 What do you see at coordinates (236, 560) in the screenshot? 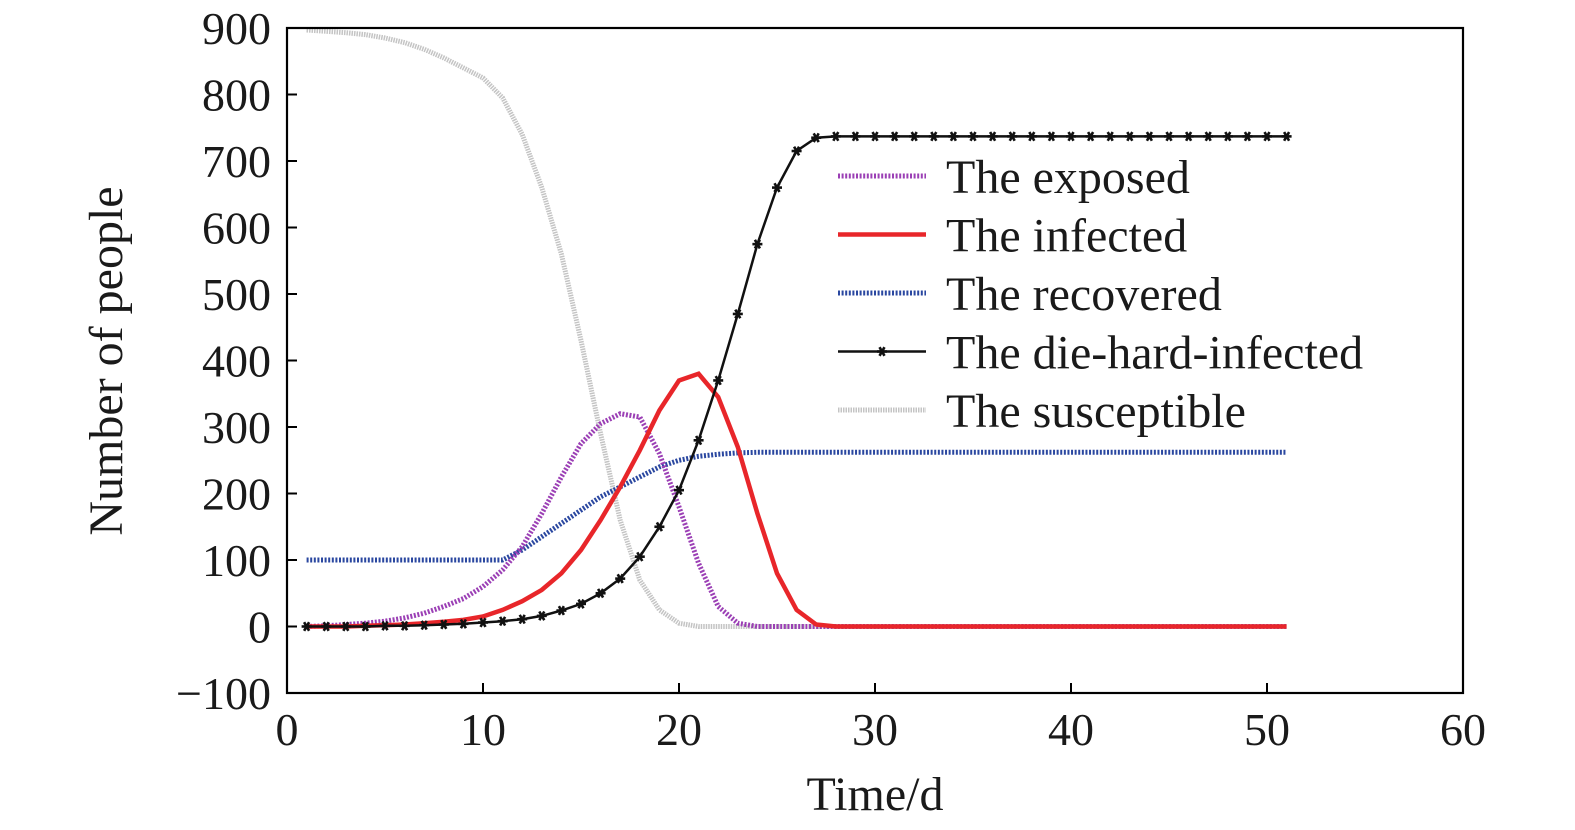
I see `y-tick-label-2: 100` at bounding box center [236, 560].